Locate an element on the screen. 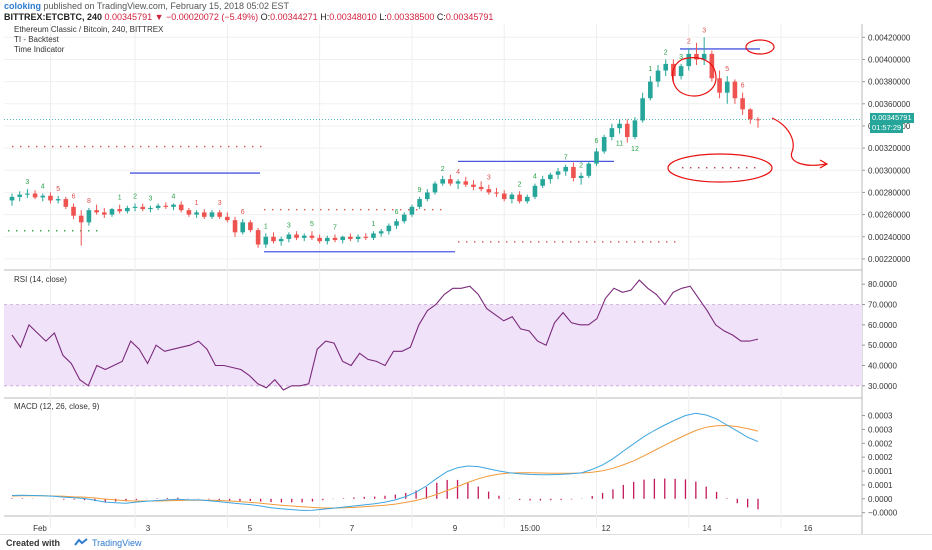 This screenshot has height=550, width=932. time-axis-label: 3 is located at coordinates (148, 528).